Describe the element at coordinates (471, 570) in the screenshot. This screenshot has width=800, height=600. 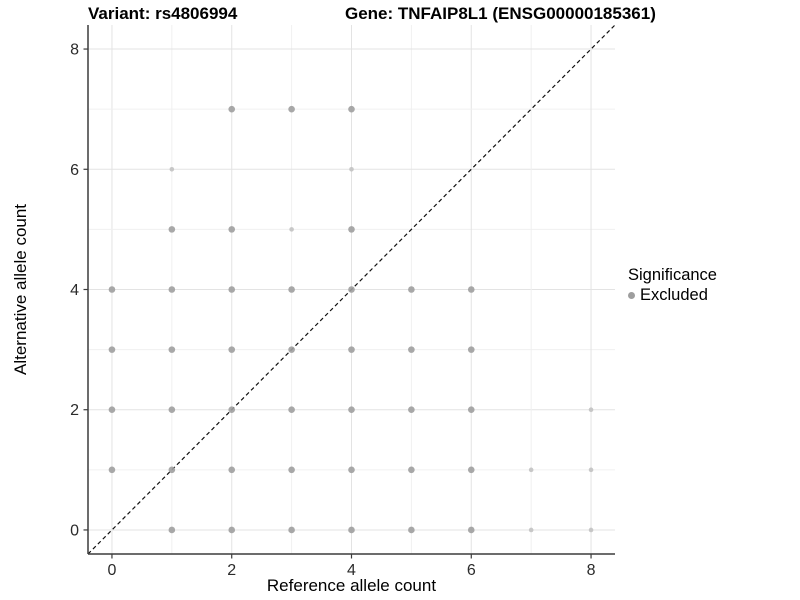
I see `x-tick-label: 6` at that location.